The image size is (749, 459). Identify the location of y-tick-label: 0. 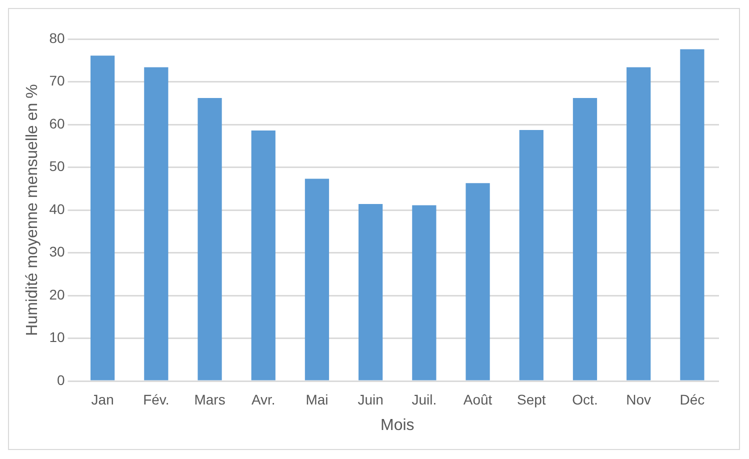
(60, 380).